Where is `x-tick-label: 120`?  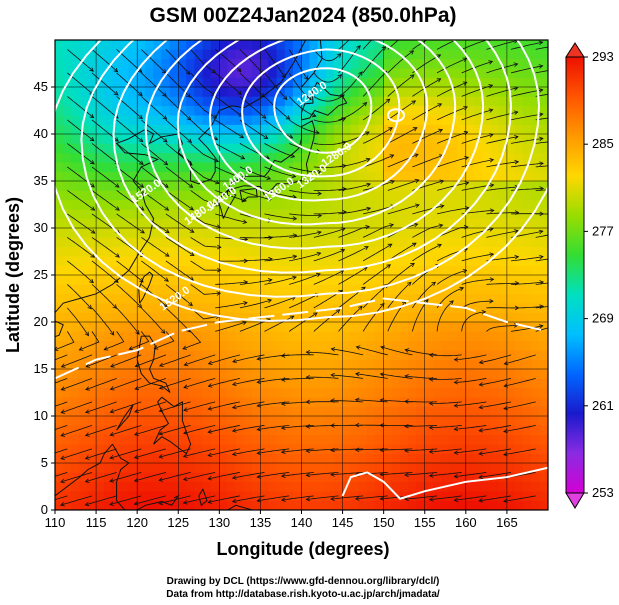
x-tick-label: 120 is located at coordinates (137, 522).